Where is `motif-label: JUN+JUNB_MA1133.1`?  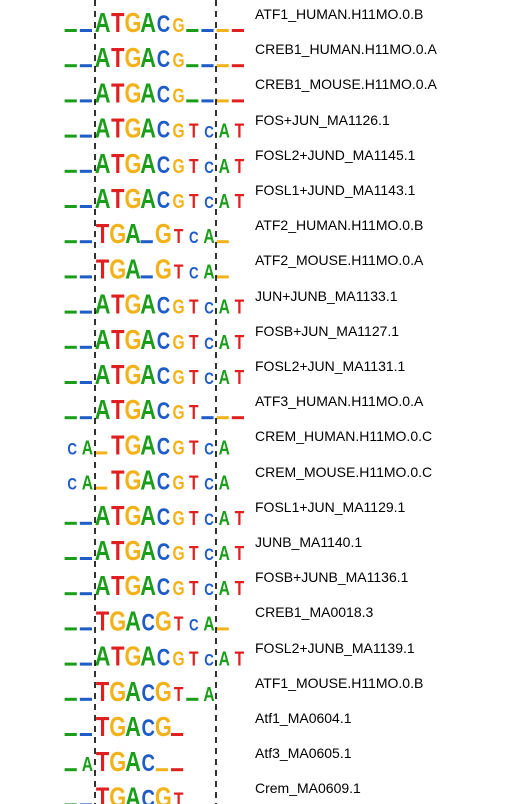
motif-label: JUN+JUNB_MA1133.1 is located at coordinates (326, 295).